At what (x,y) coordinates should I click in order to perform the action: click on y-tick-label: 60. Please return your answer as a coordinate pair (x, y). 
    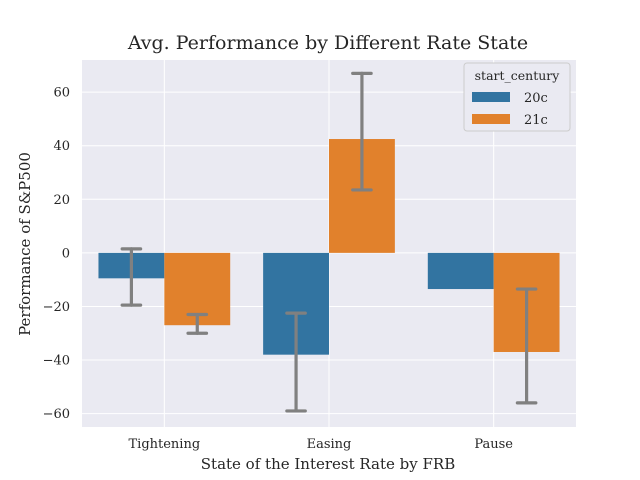
    Looking at the image, I should click on (61, 93).